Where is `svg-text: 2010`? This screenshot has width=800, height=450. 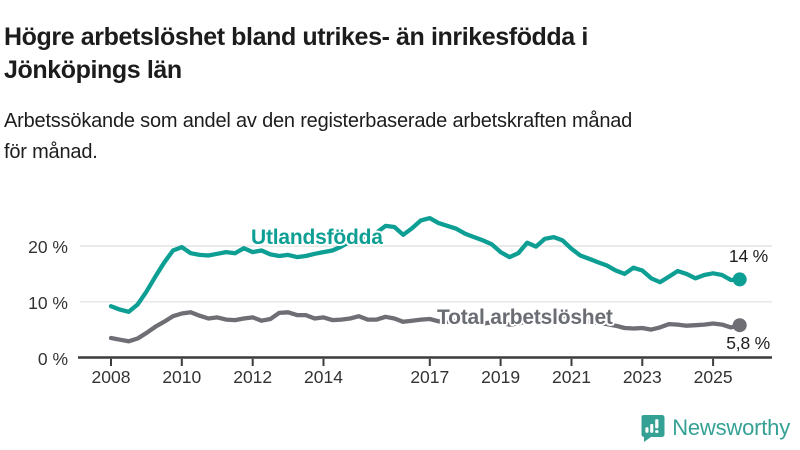
svg-text: 2010 is located at coordinates (181, 377).